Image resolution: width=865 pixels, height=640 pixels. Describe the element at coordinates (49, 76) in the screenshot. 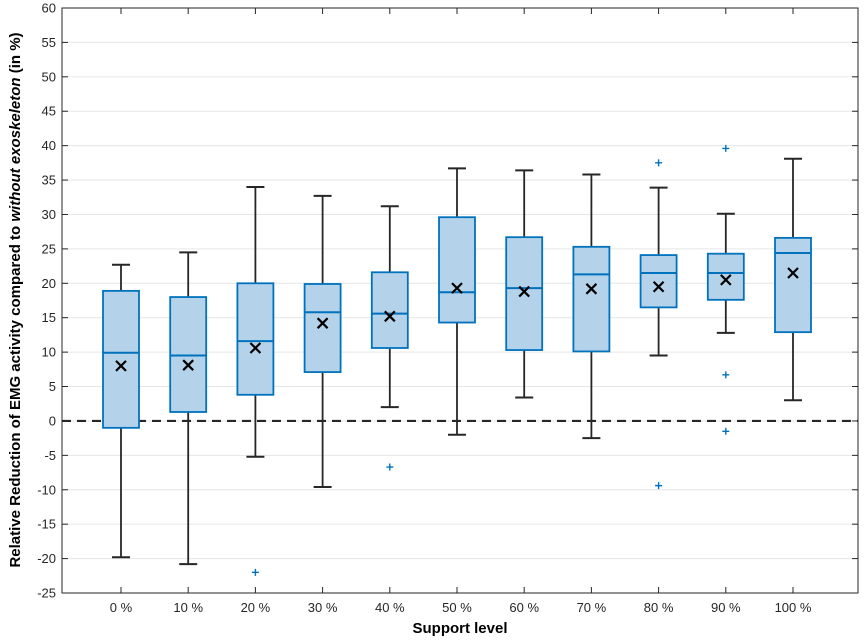

I see `y-tick-label: 50` at that location.